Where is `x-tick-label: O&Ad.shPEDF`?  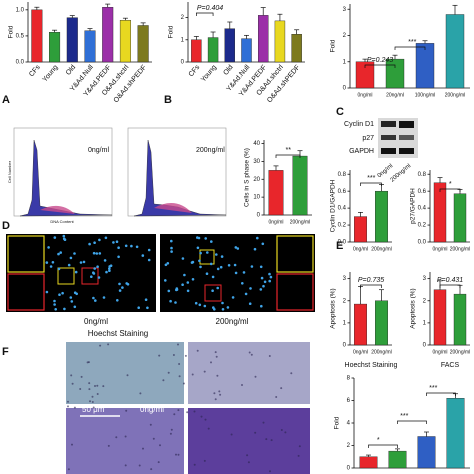 x-tick-label: O&Ad.shPEDF is located at coordinates (130, 84).